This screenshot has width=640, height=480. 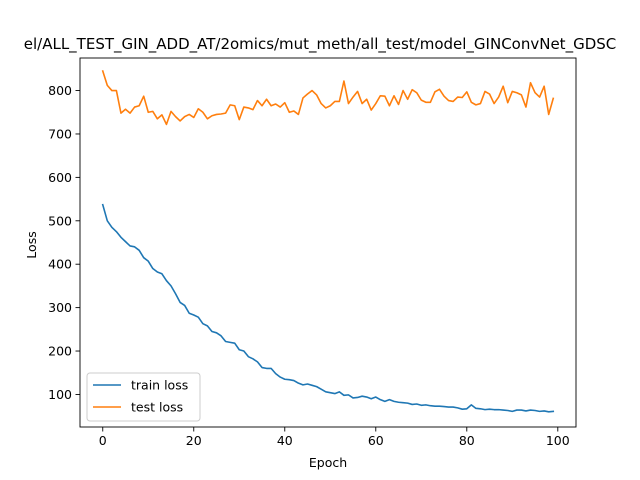 I want to click on y-tick-label: 100, so click(x=60, y=394).